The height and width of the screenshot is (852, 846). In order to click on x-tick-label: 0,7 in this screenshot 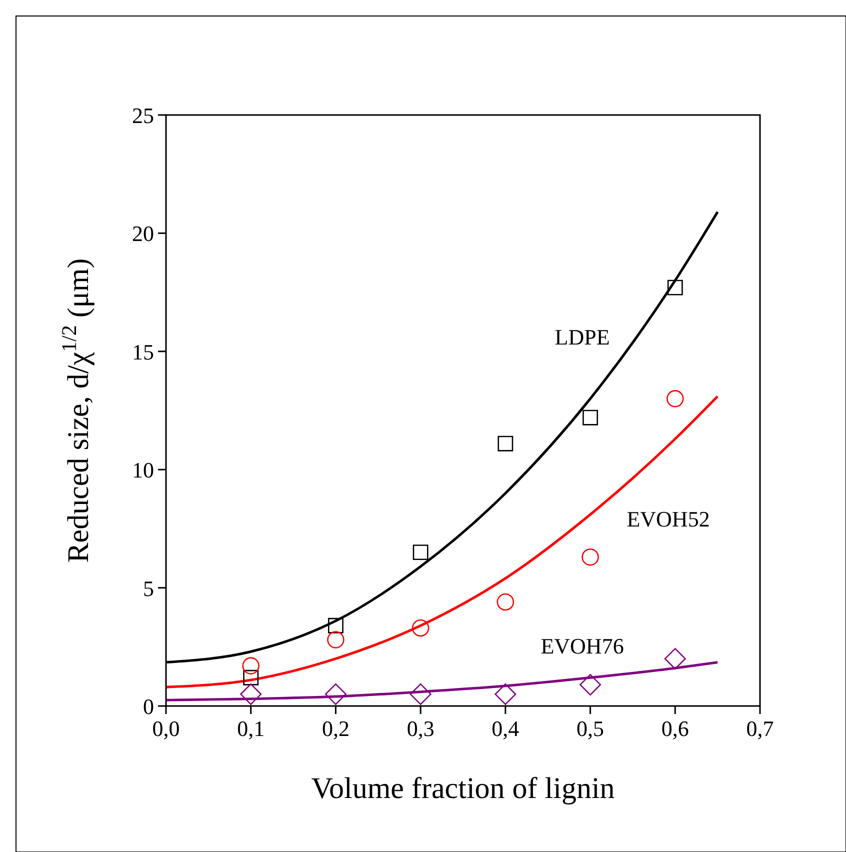, I will do `click(760, 728)`.